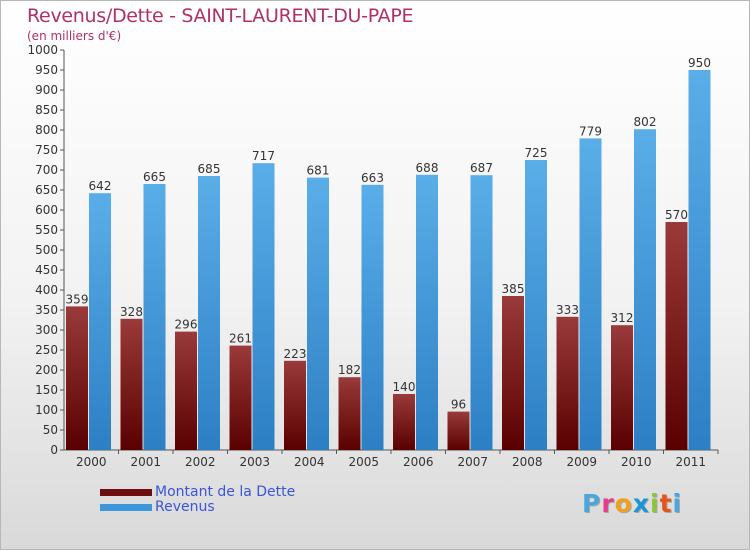 This screenshot has width=750, height=550. I want to click on data-label-revenus: 685, so click(209, 169).